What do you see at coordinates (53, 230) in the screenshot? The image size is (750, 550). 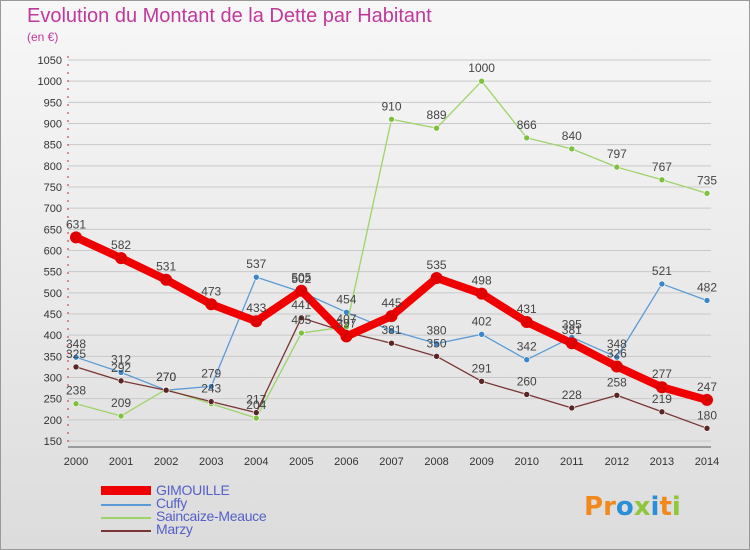 I see `y-tick-label: 650` at bounding box center [53, 230].